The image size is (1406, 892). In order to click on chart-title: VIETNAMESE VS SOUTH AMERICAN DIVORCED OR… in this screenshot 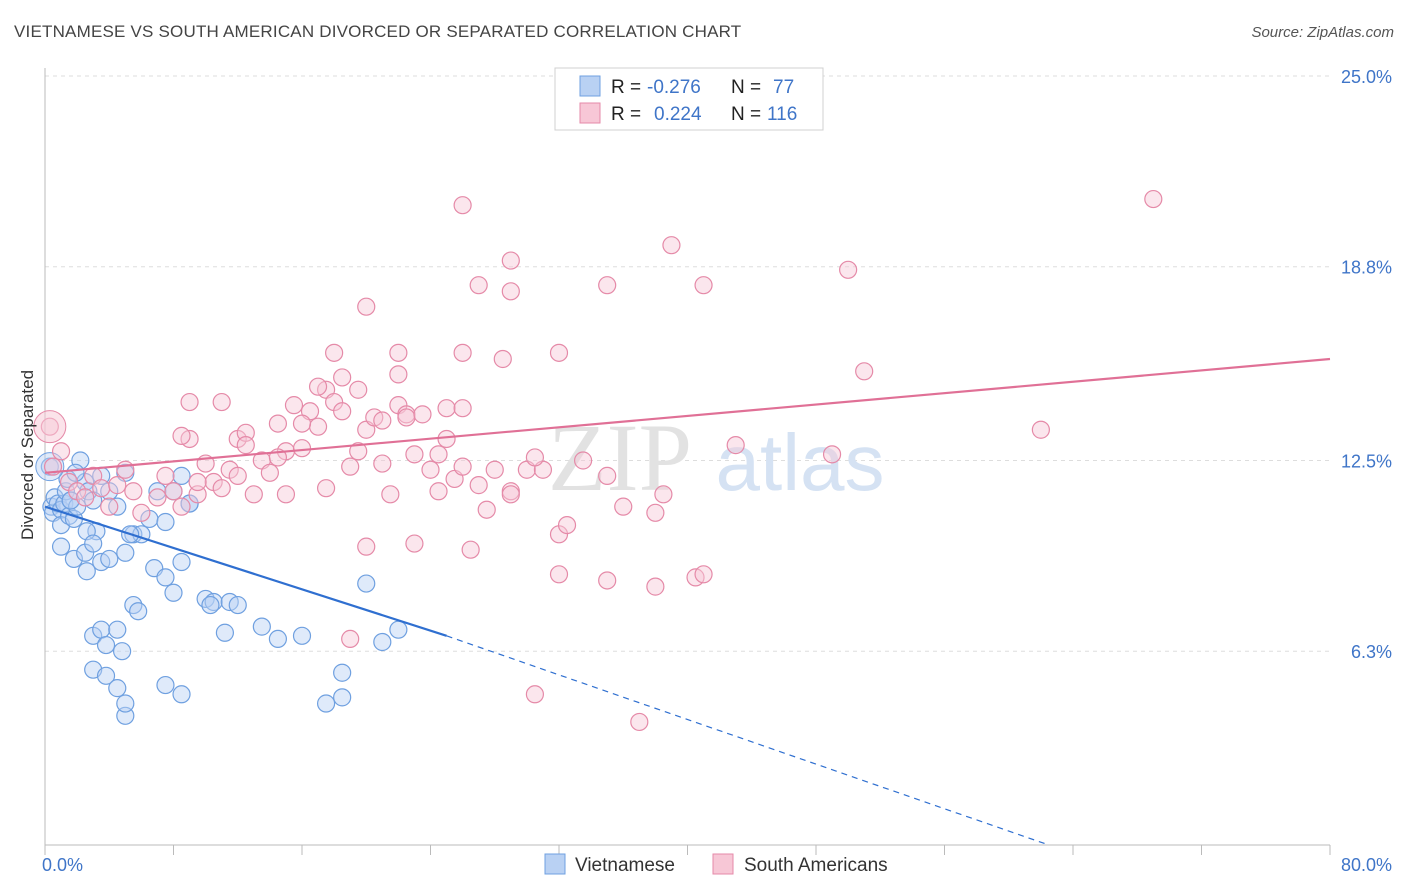, I will do `click(378, 31)`.